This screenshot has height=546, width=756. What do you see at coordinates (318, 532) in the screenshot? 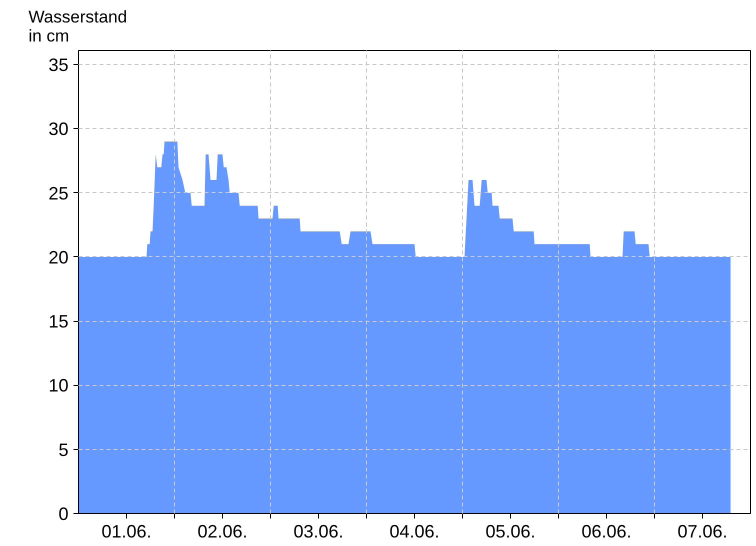
I see `x-tick-label: 03.06.` at bounding box center [318, 532].